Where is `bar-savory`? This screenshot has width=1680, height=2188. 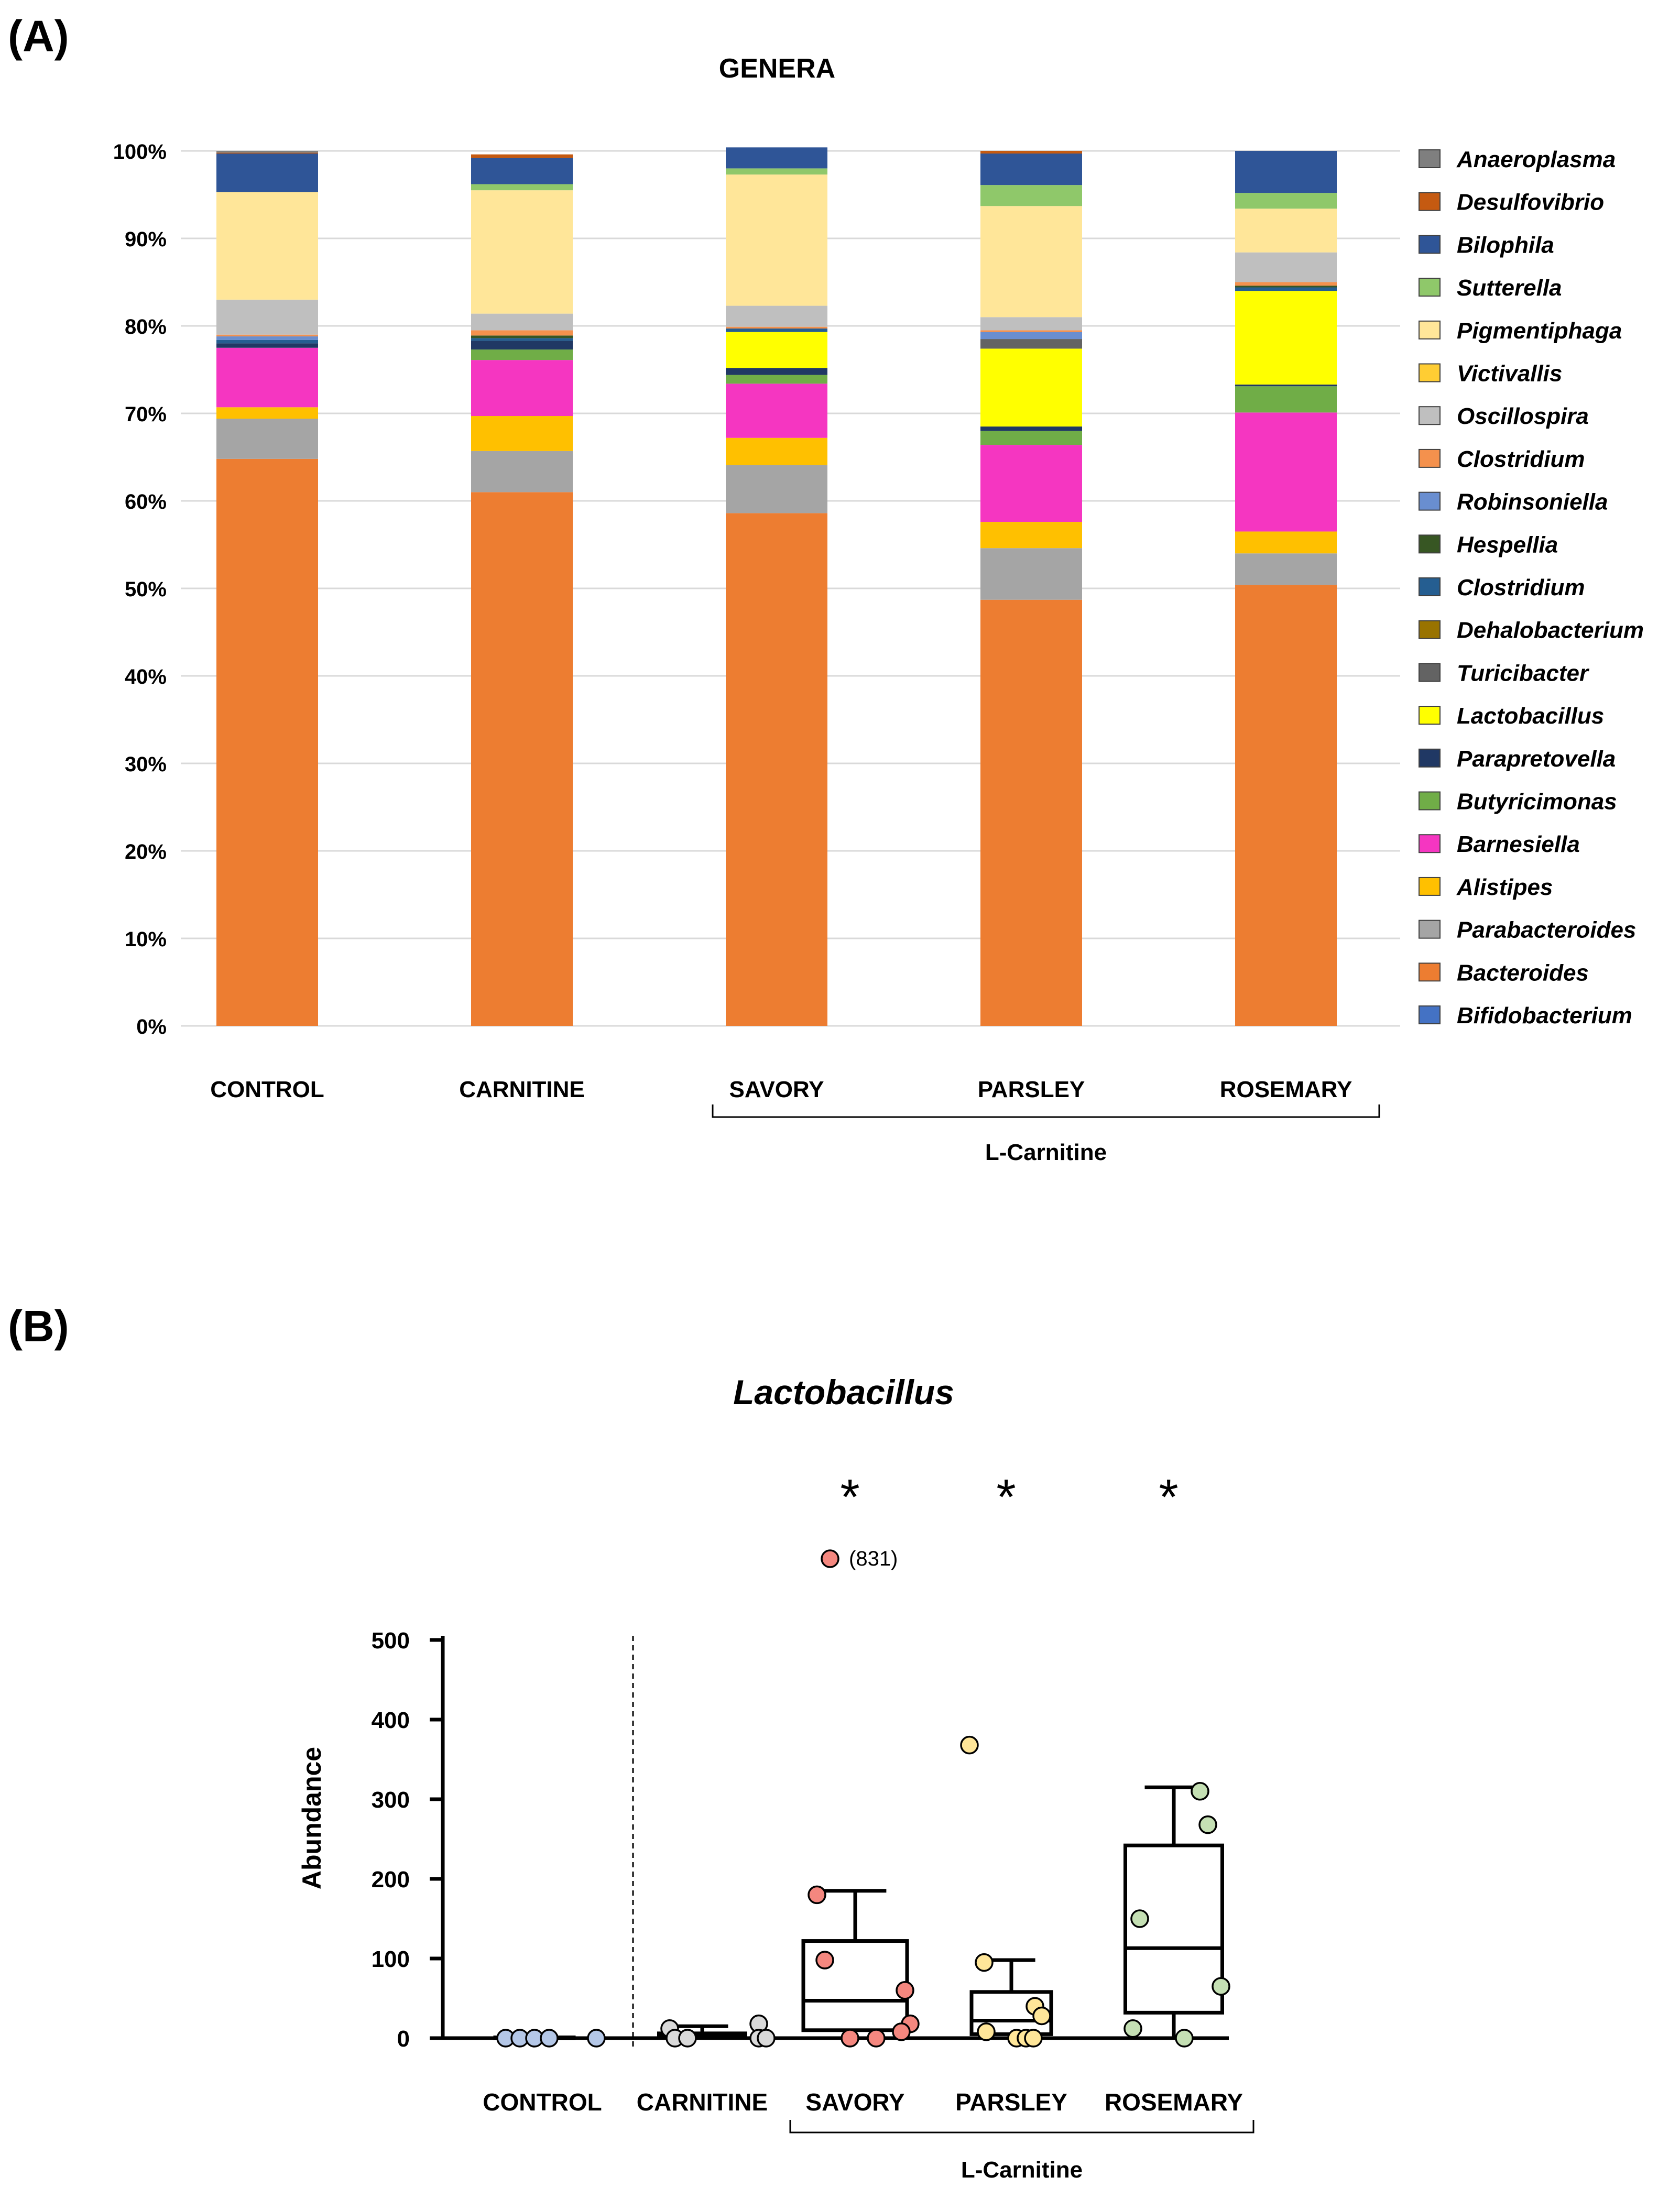
bar-savory is located at coordinates (776, 586).